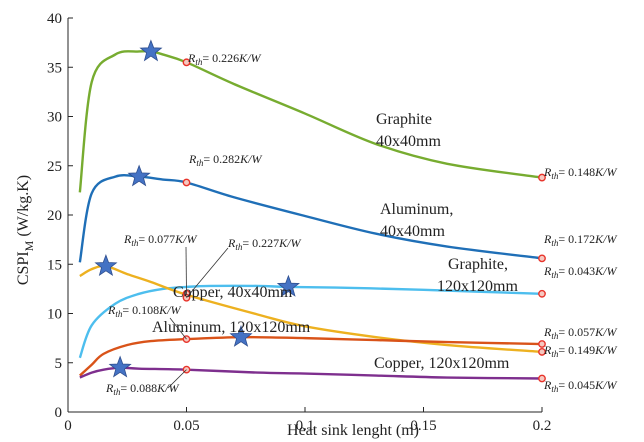 This screenshot has height=442, width=644. Describe the element at coordinates (59, 413) in the screenshot. I see `y-tick-label: 0` at that location.